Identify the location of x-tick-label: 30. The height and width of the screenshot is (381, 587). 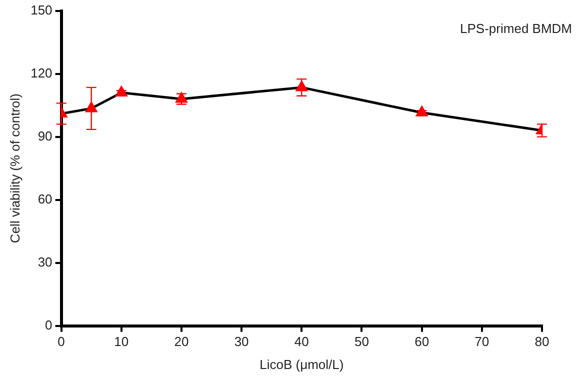
(241, 342).